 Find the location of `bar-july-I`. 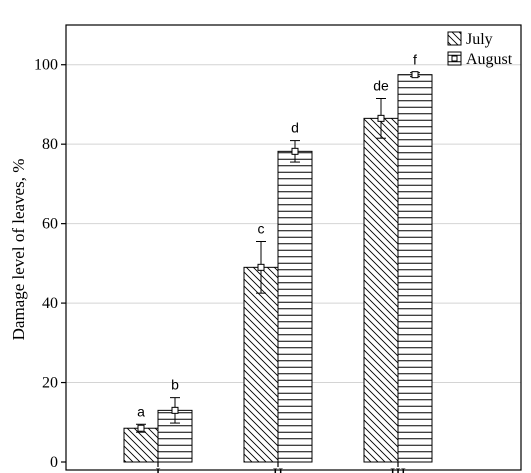

bar-july-I is located at coordinates (141, 445).